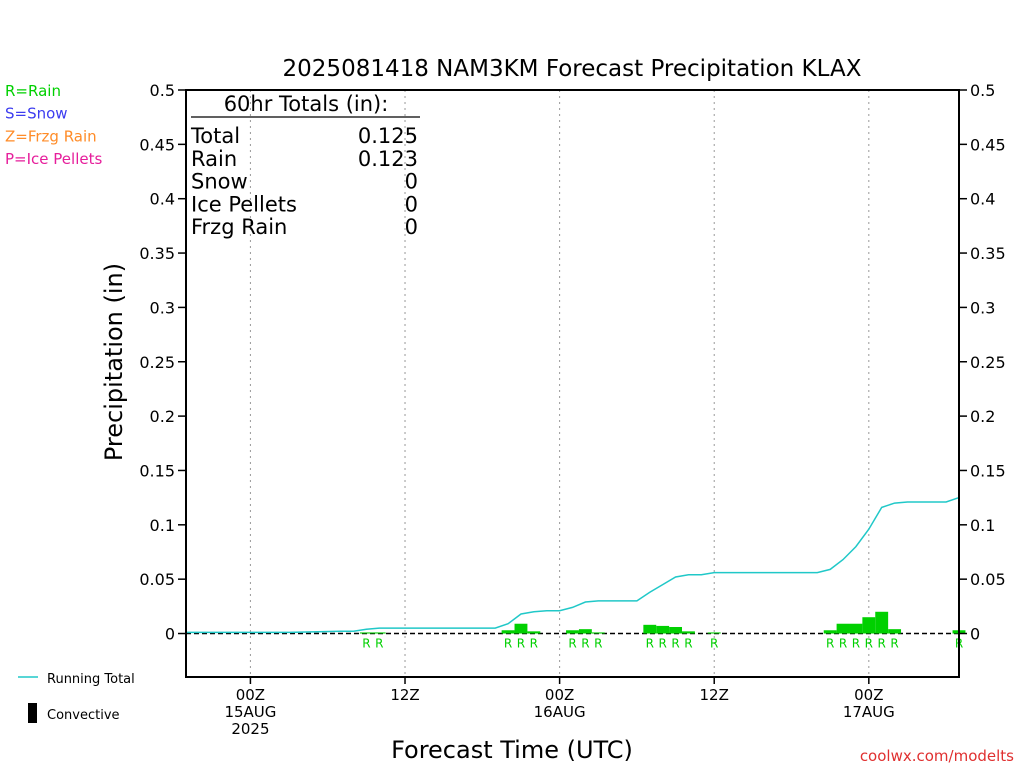 This screenshot has height=768, width=1024. What do you see at coordinates (306, 104) in the screenshot?
I see `totals-header: 60hr Totals (in):` at bounding box center [306, 104].